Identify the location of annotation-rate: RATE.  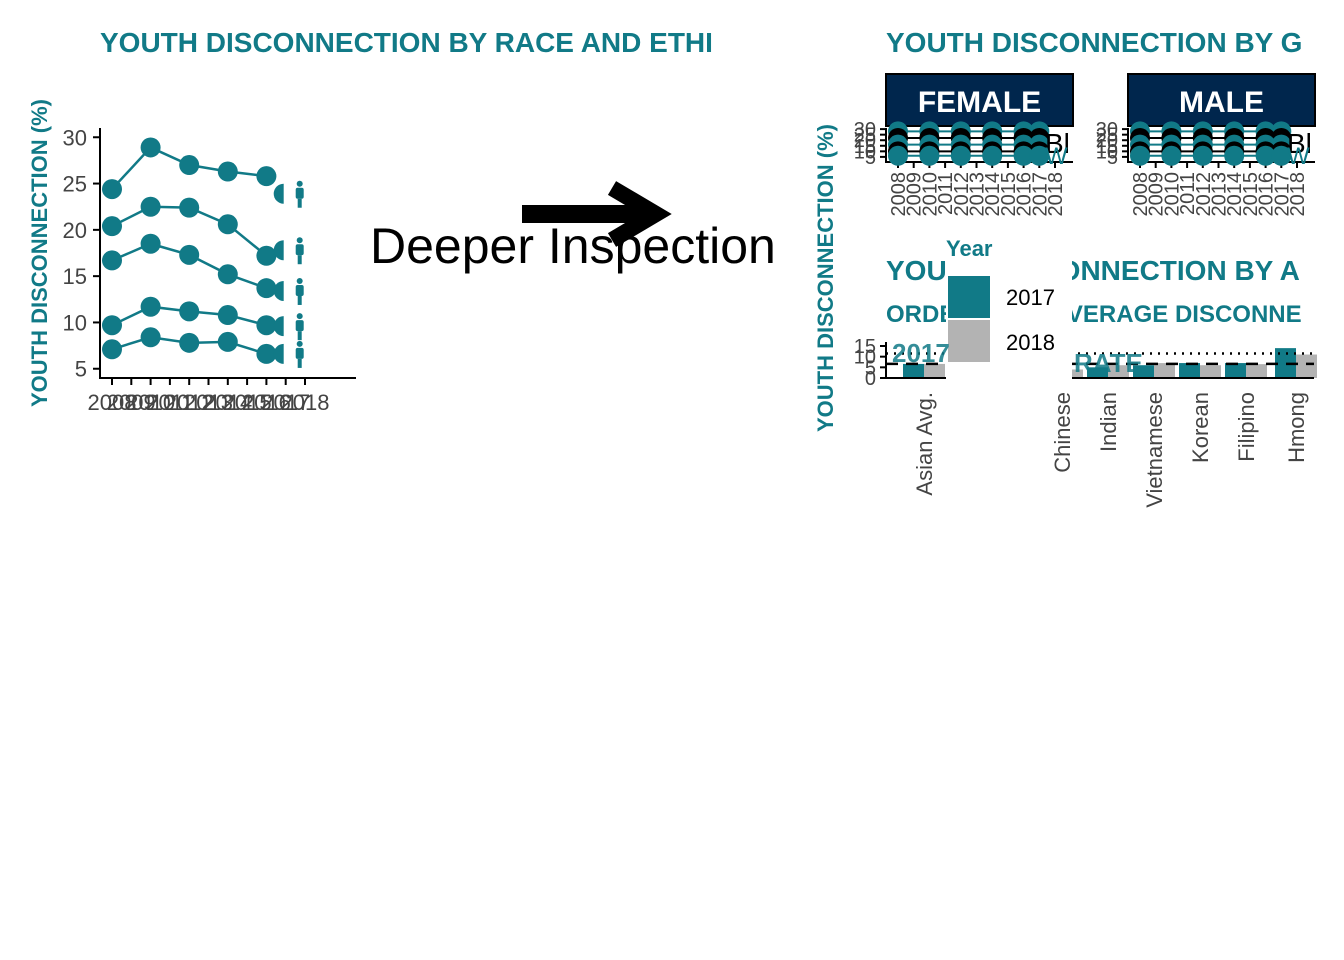
(1108, 363).